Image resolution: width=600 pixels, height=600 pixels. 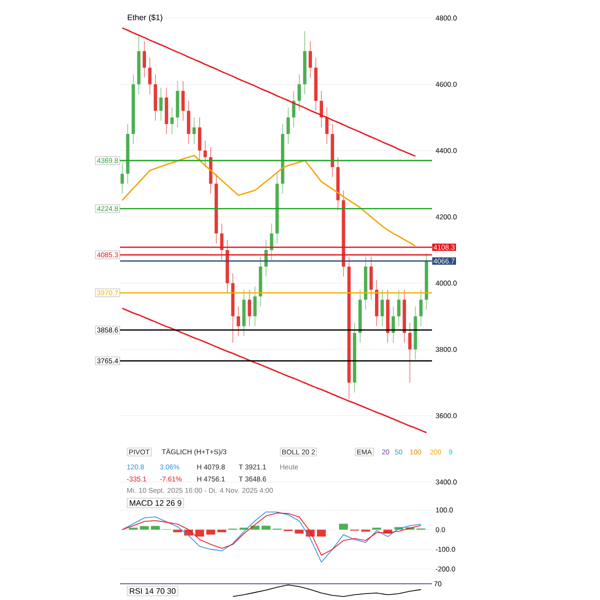 What do you see at coordinates (272, 534) in the screenshot?
I see `line-series` at bounding box center [272, 534].